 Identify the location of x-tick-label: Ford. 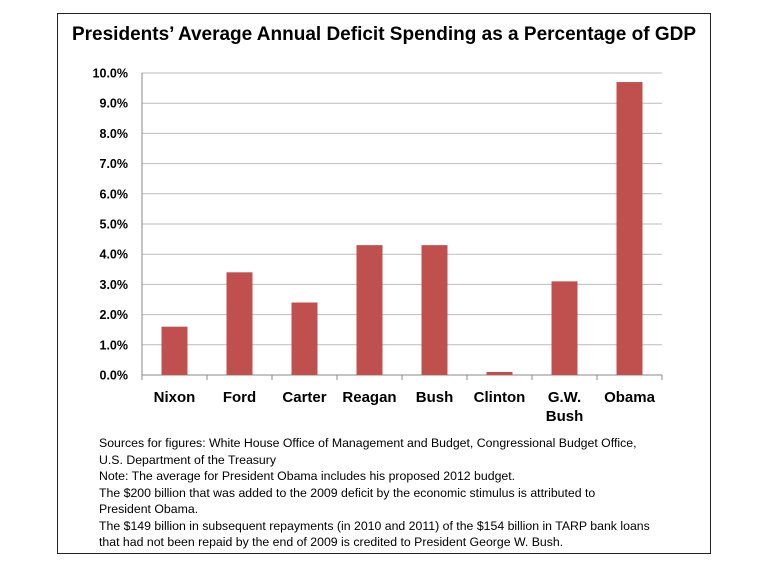
(239, 397).